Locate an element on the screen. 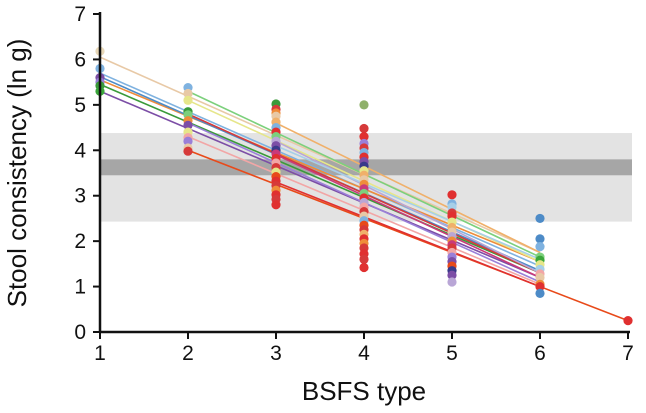 The image size is (646, 413). y-tick-label-2: 2 is located at coordinates (80, 241).